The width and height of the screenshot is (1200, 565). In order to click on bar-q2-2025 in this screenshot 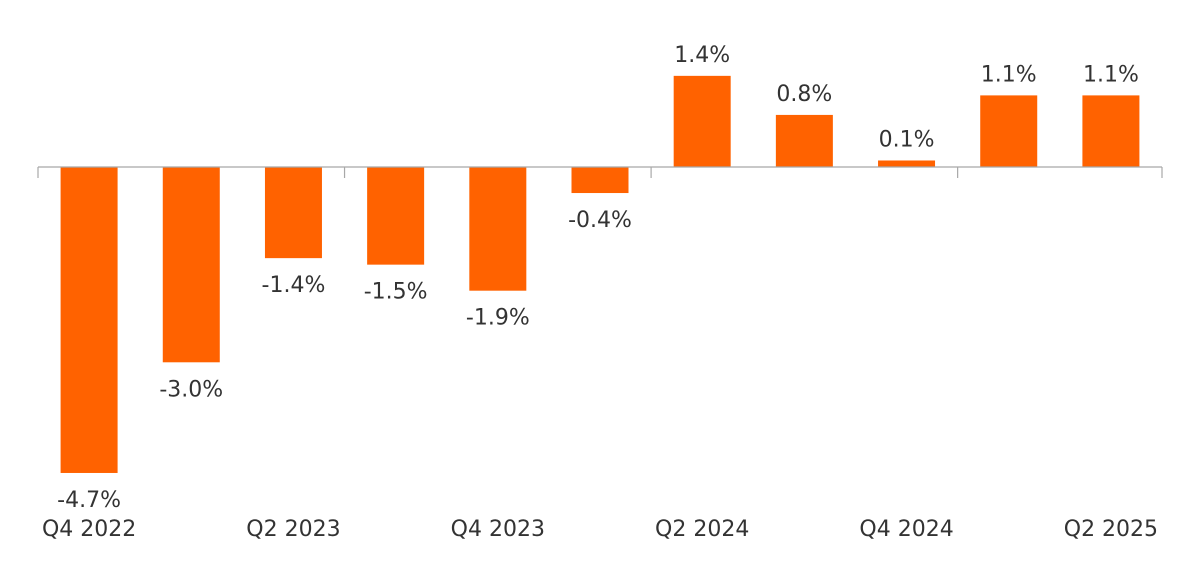, I will do `click(1111, 131)`.